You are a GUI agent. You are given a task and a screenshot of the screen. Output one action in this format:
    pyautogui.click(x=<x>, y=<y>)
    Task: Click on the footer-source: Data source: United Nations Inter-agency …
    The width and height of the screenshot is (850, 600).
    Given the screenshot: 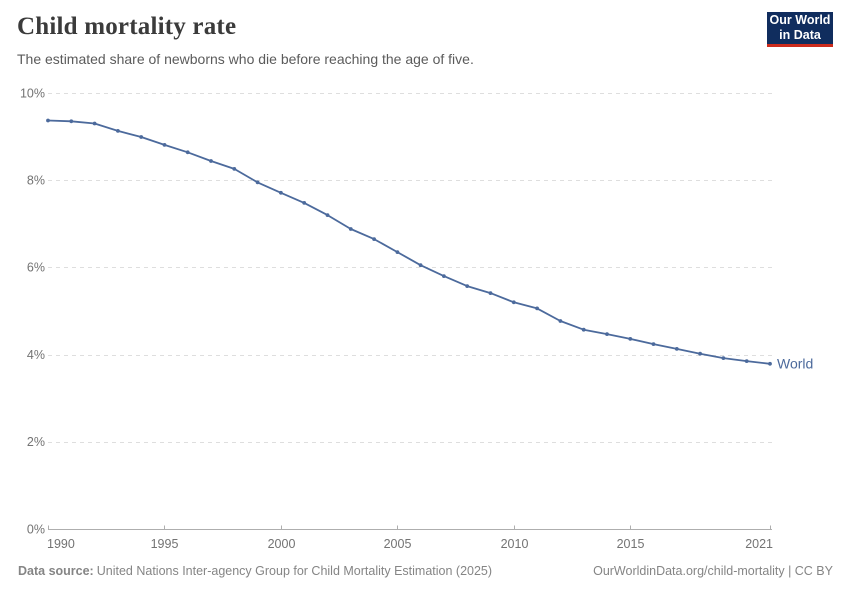 What is the action you would take?
    pyautogui.click(x=255, y=571)
    